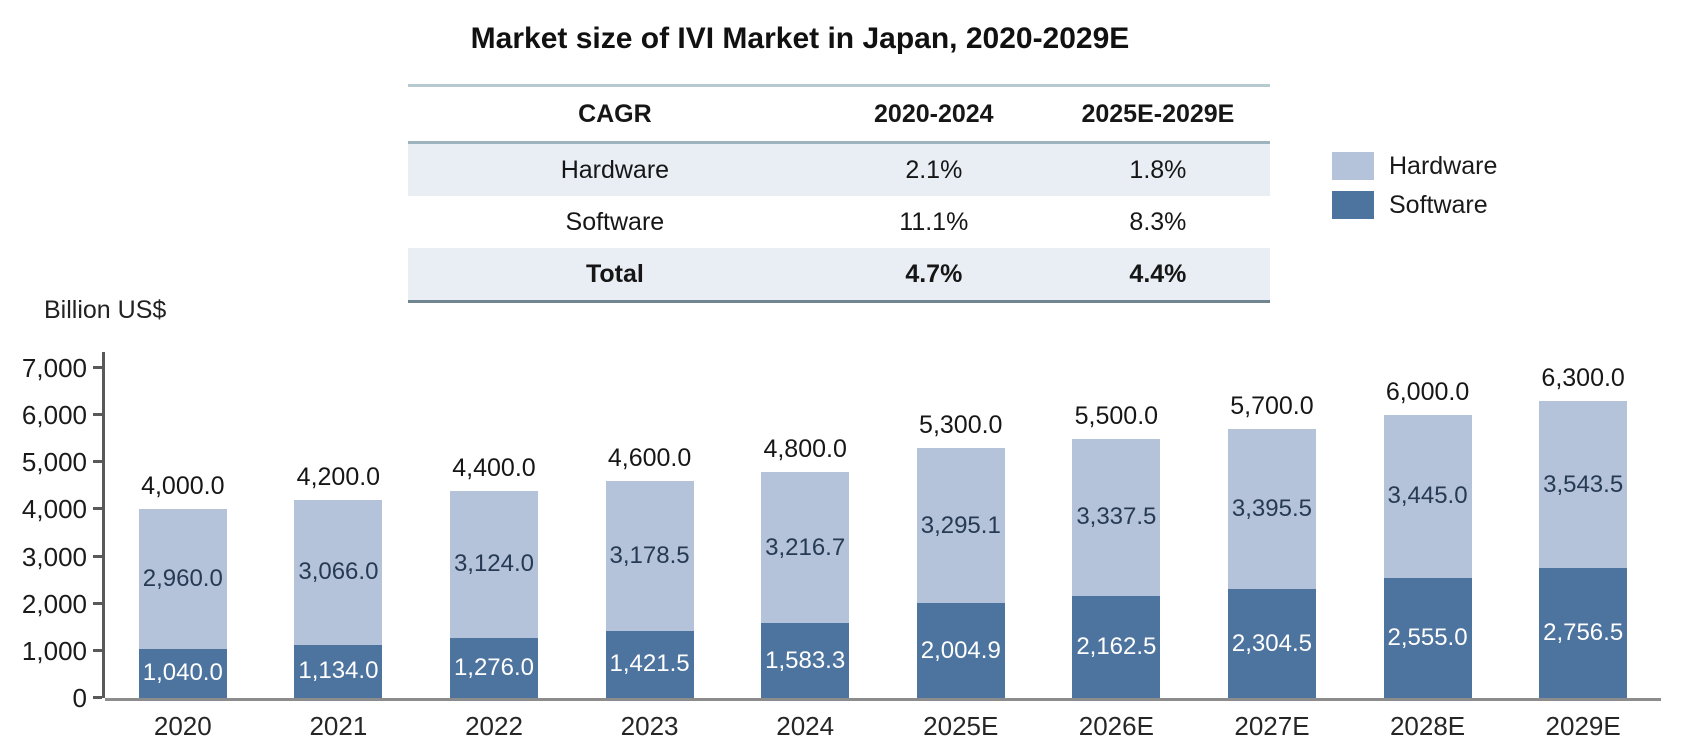 The image size is (1686, 755). Describe the element at coordinates (182, 726) in the screenshot. I see `x-axis-label-2020: 2020` at that location.